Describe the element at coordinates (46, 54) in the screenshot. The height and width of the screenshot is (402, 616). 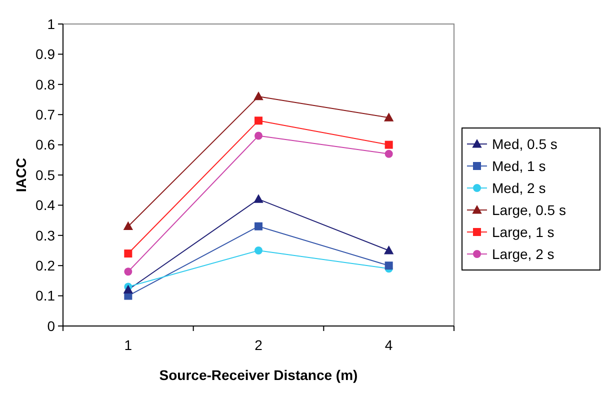
I see `y-tick-label: 0.9` at that location.